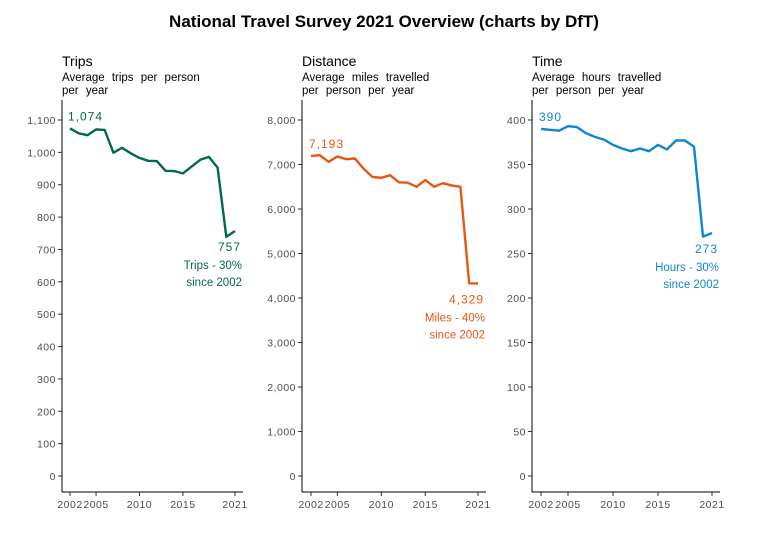 The height and width of the screenshot is (533, 768). What do you see at coordinates (46, 186) in the screenshot?
I see `y-tick-label: 900` at bounding box center [46, 186].